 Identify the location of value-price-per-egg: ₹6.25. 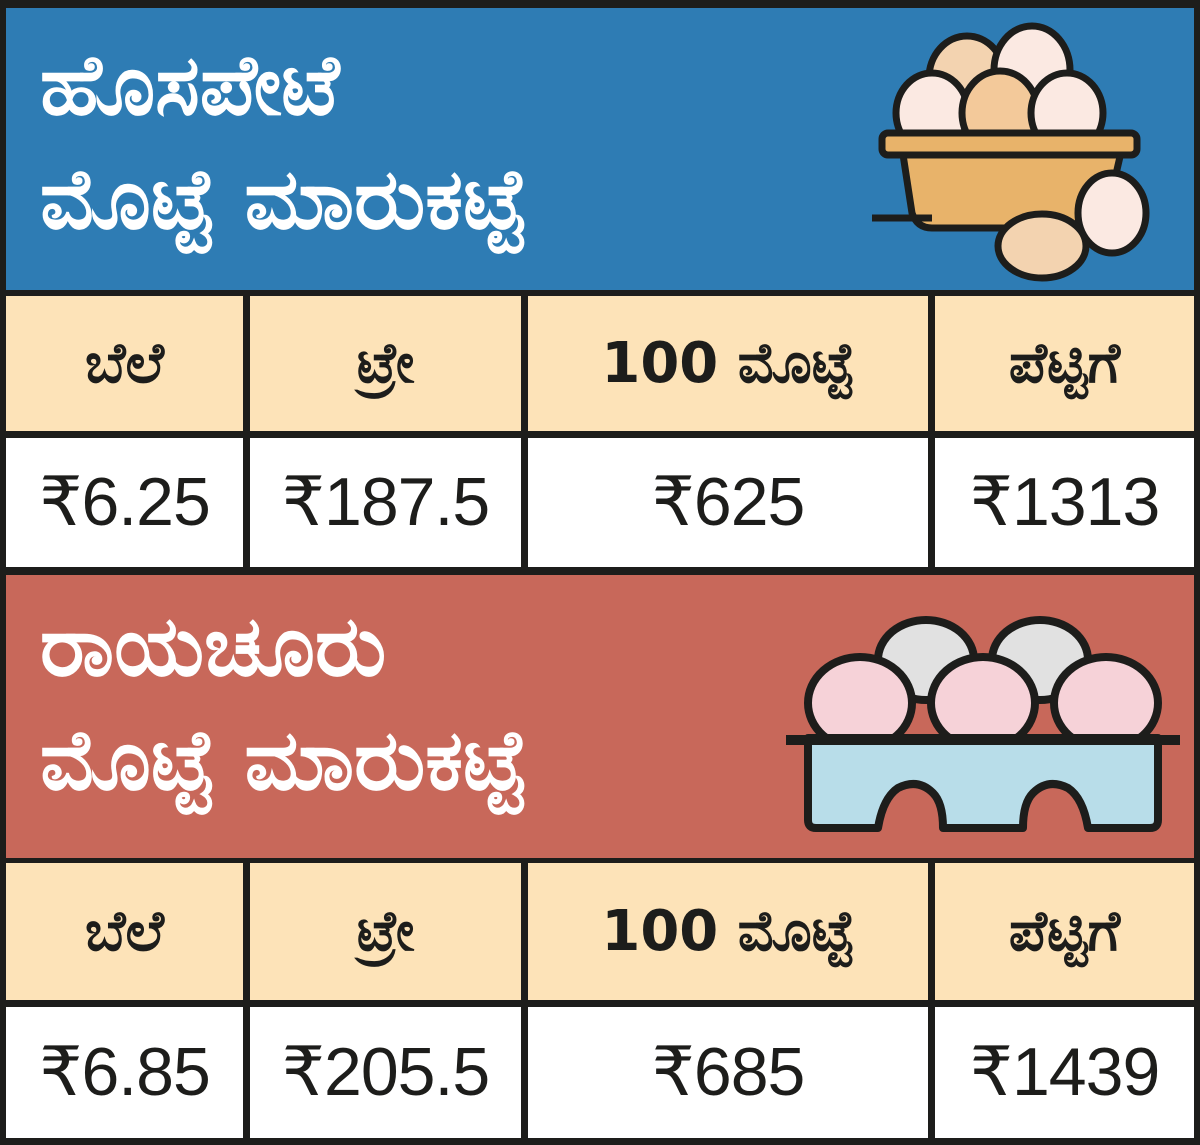
(124, 502).